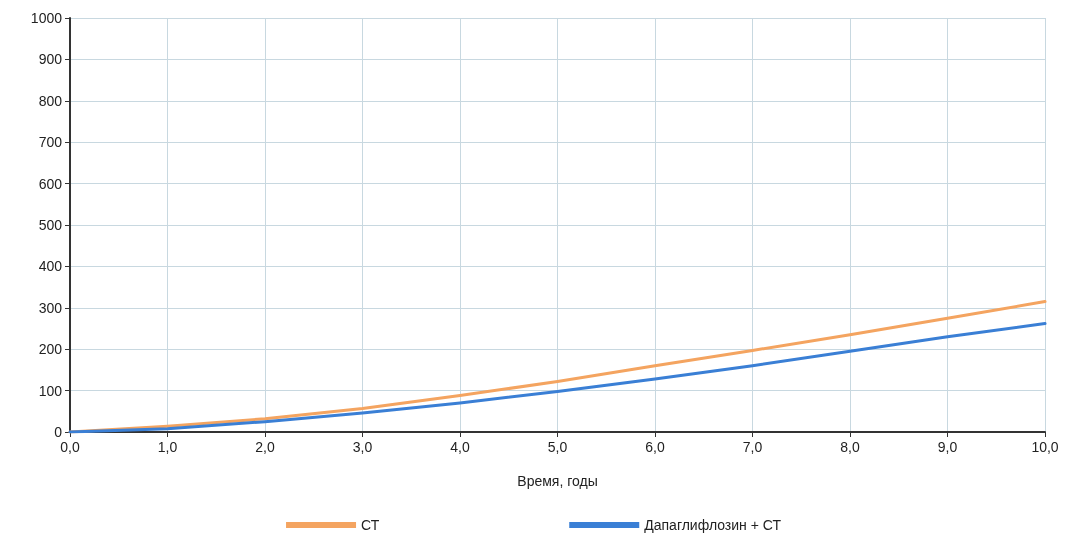  Describe the element at coordinates (50, 183) in the screenshot. I see `y-tick-label: 600` at that location.